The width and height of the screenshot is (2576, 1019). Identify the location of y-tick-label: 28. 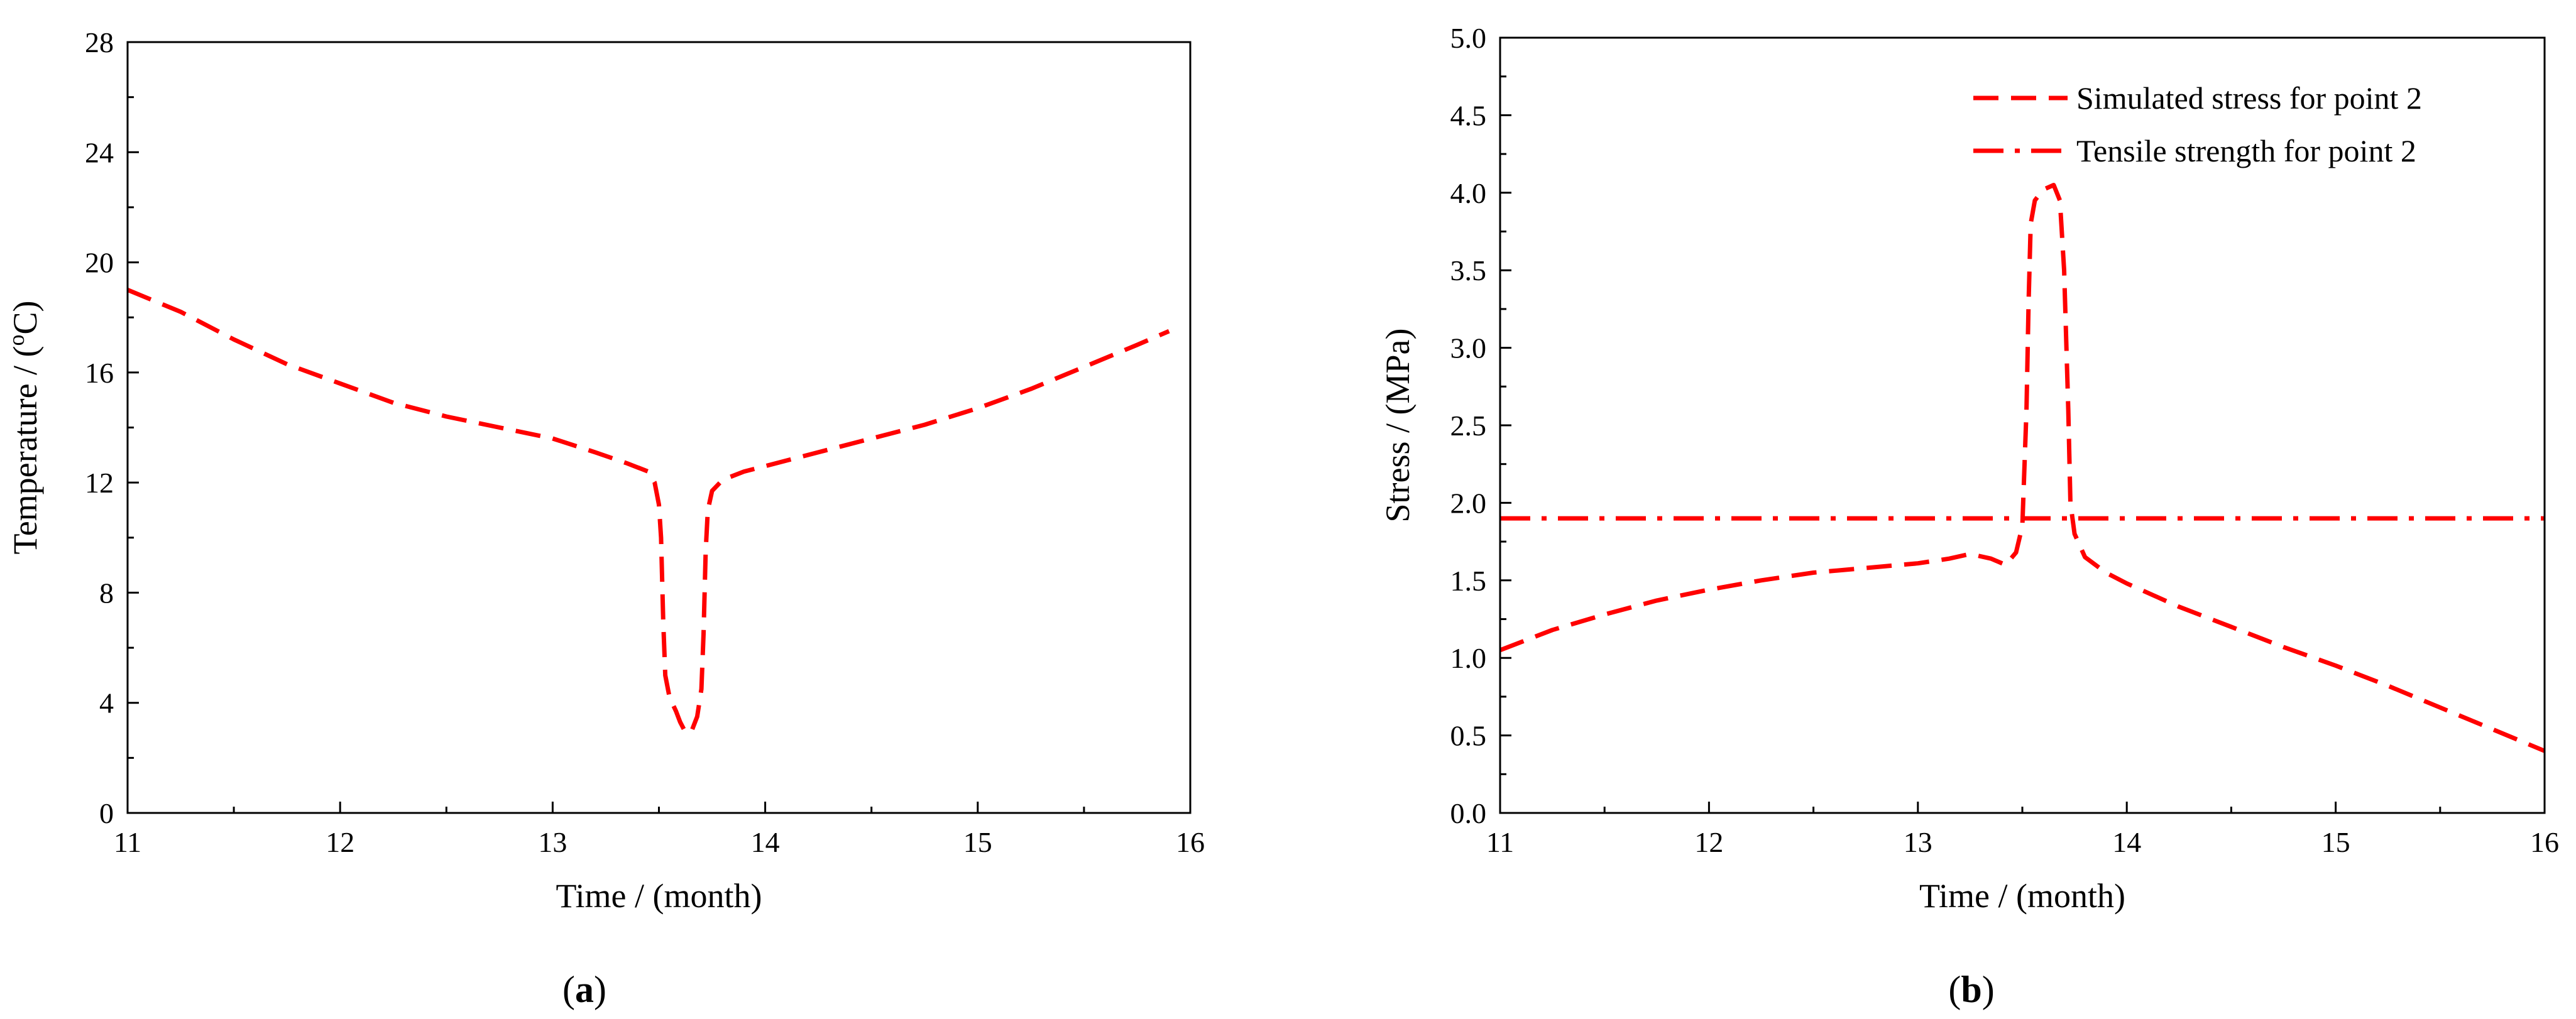
(100, 42).